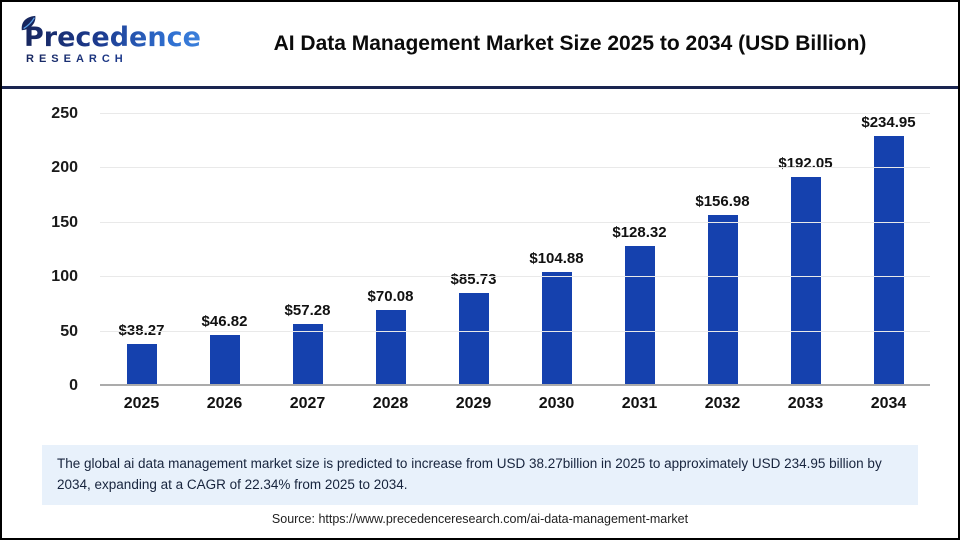 The image size is (960, 540). I want to click on x-tick-label: 2031, so click(639, 403).